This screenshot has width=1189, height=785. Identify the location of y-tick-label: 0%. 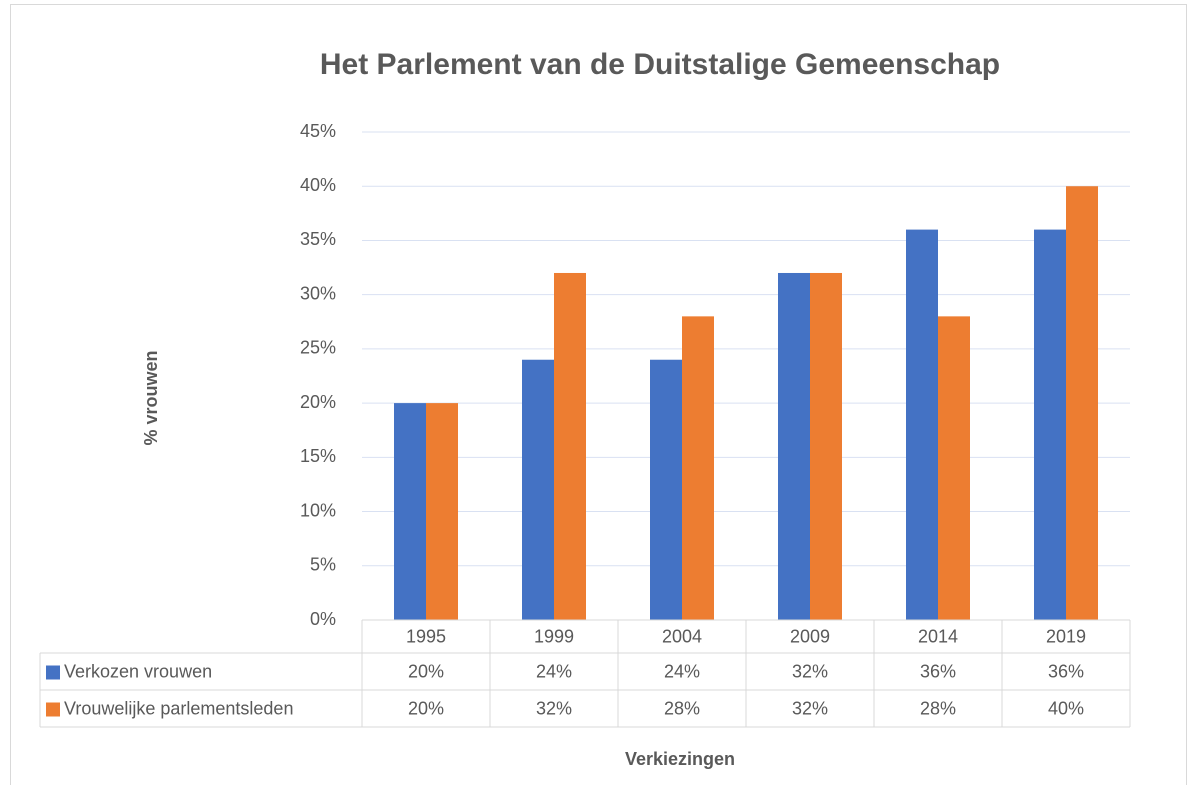
(323, 619).